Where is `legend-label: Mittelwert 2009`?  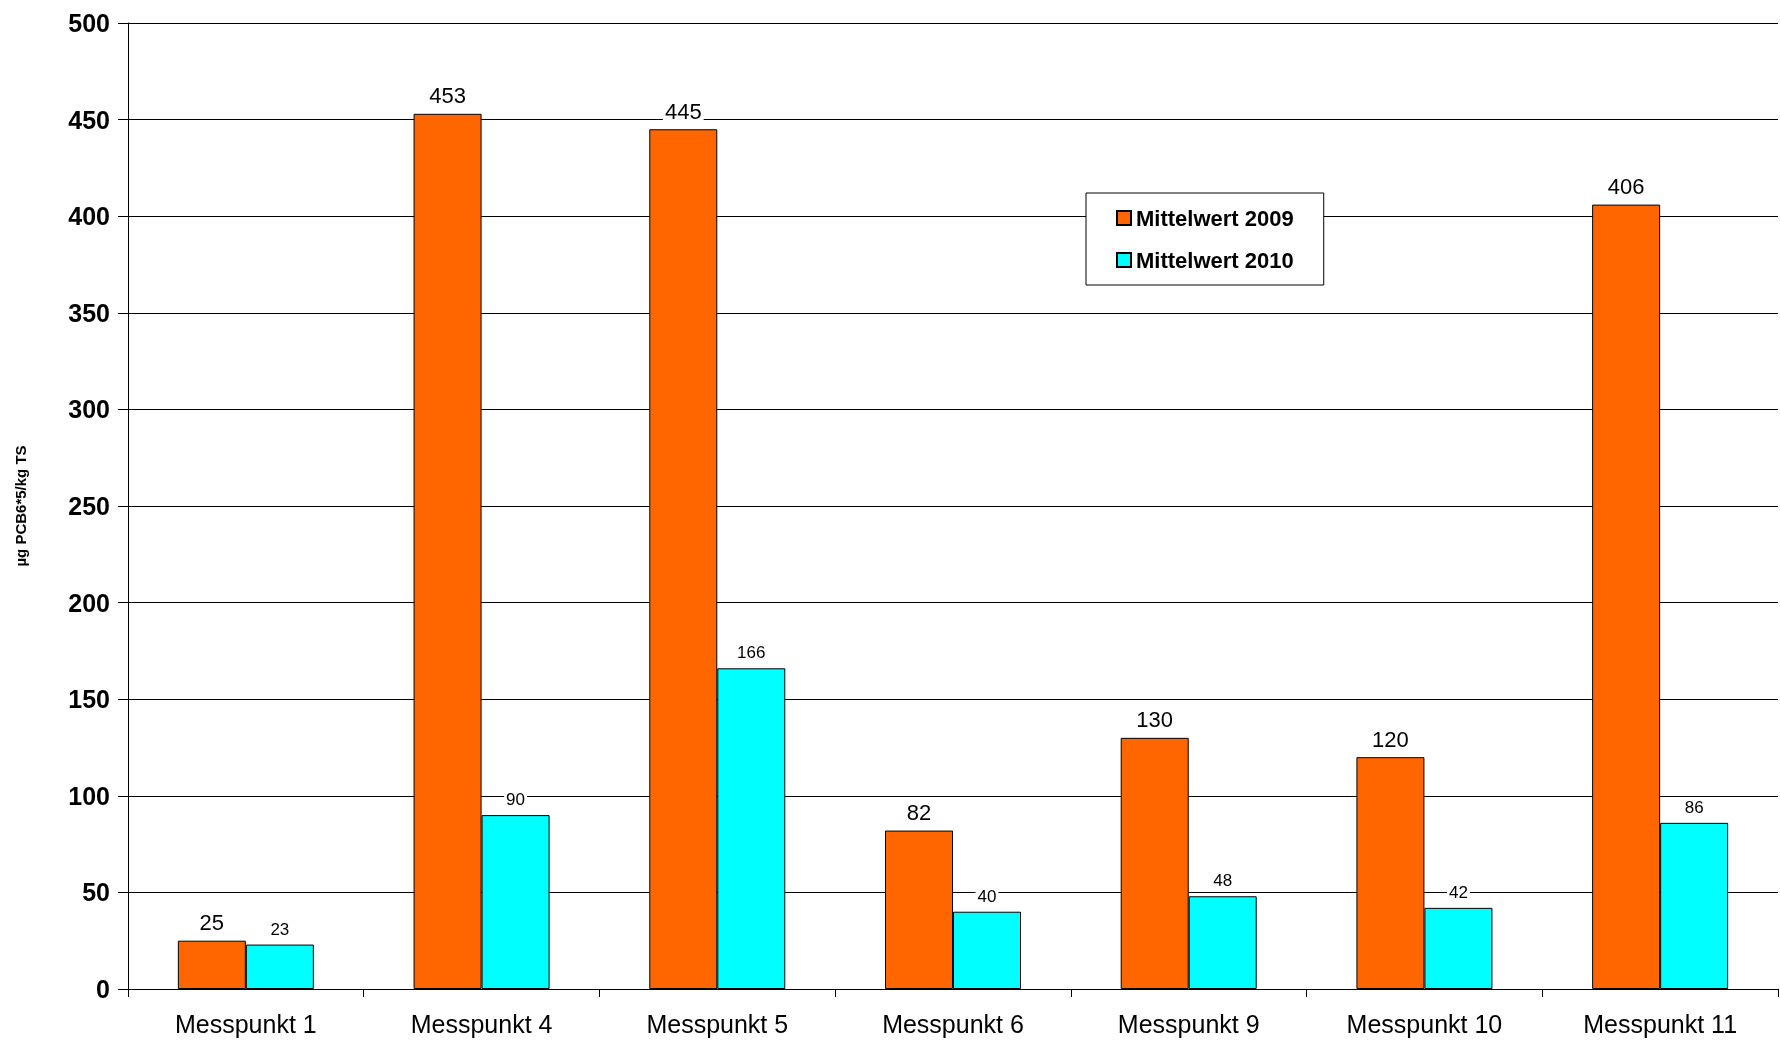
legend-label: Mittelwert 2009 is located at coordinates (1215, 218).